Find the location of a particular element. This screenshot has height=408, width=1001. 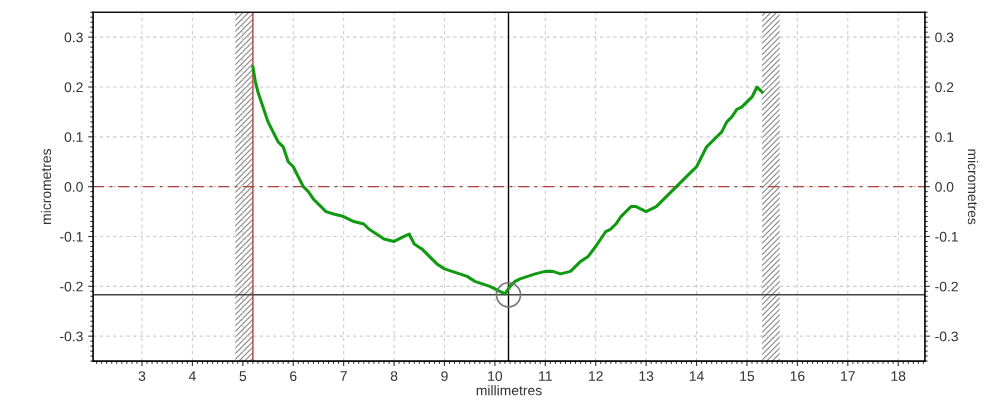

x-tick-label: 14 is located at coordinates (696, 376).